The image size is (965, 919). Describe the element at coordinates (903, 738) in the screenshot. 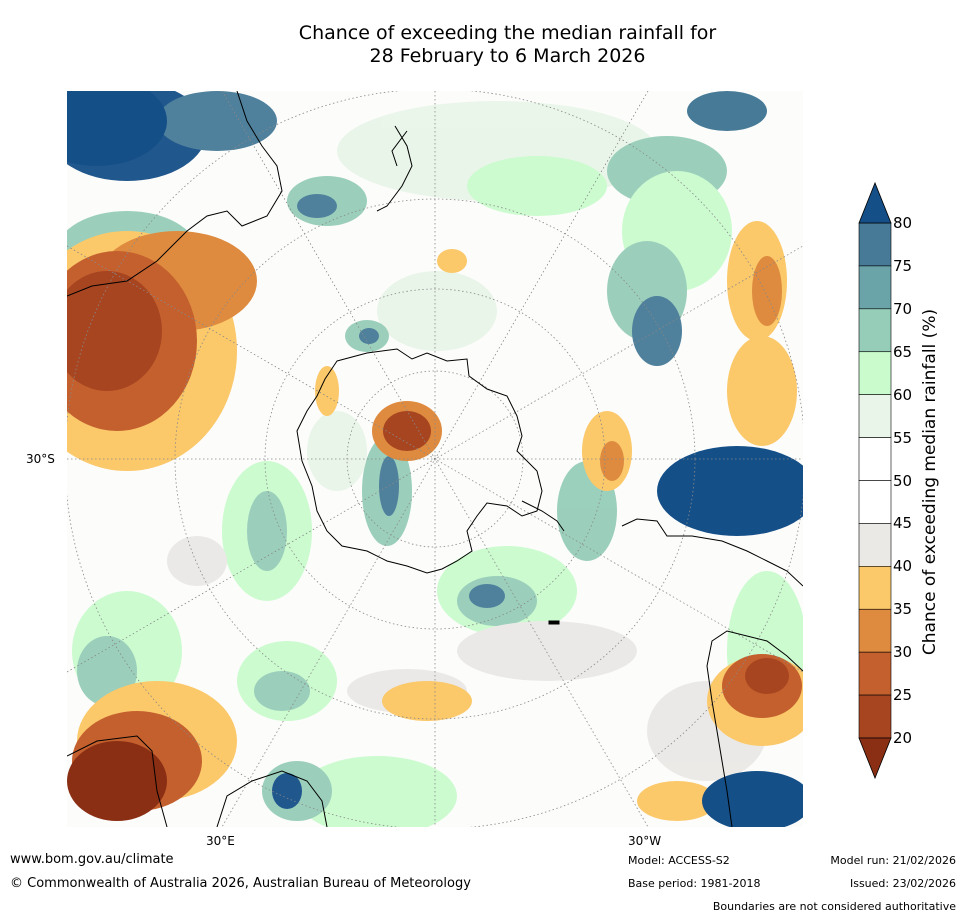

I see `colorbar-tick-label: 20` at that location.